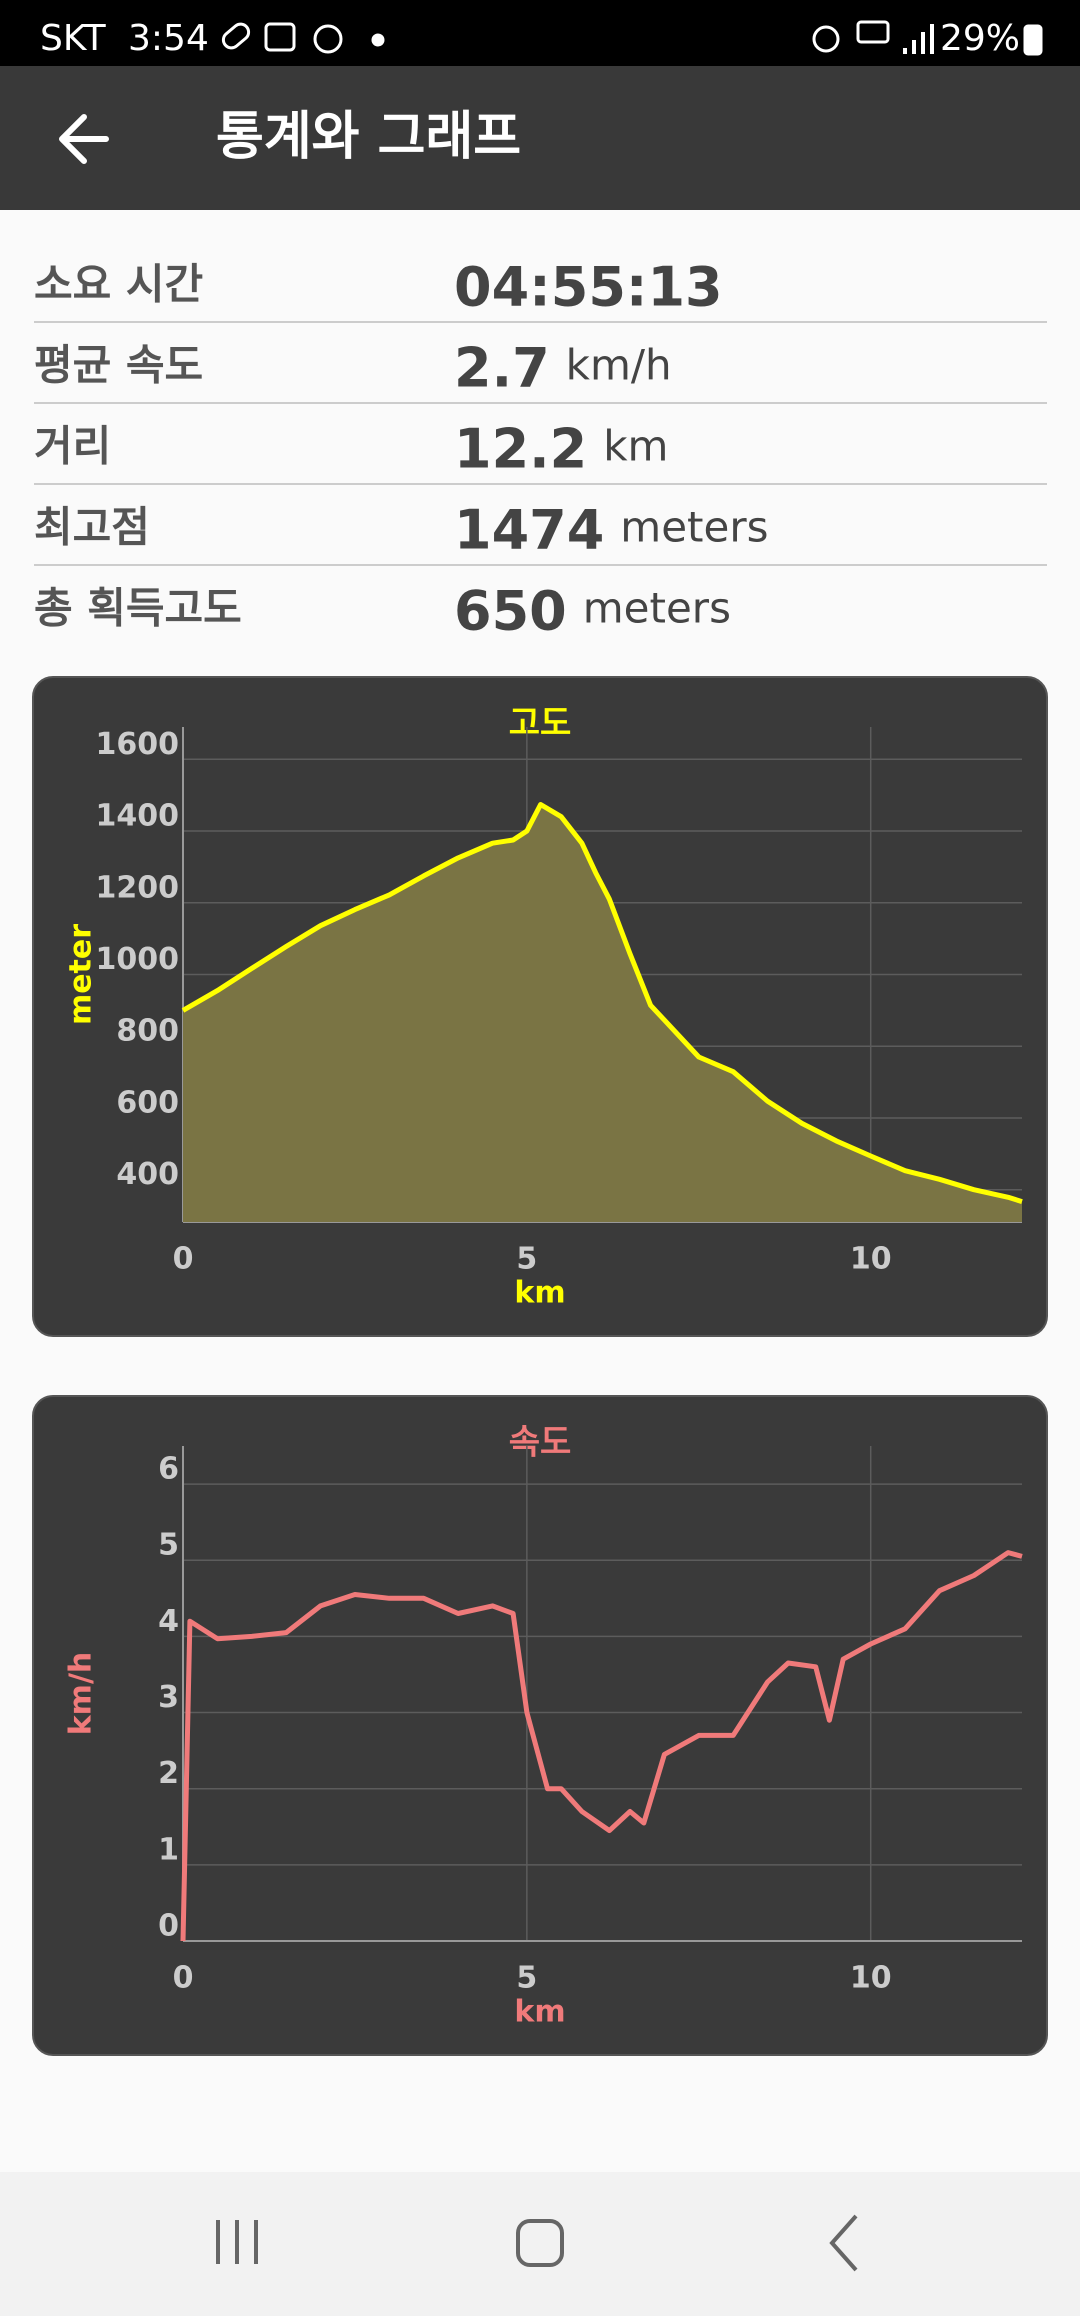  What do you see at coordinates (118, 284) in the screenshot?
I see `stat-label: 소요 시간` at bounding box center [118, 284].